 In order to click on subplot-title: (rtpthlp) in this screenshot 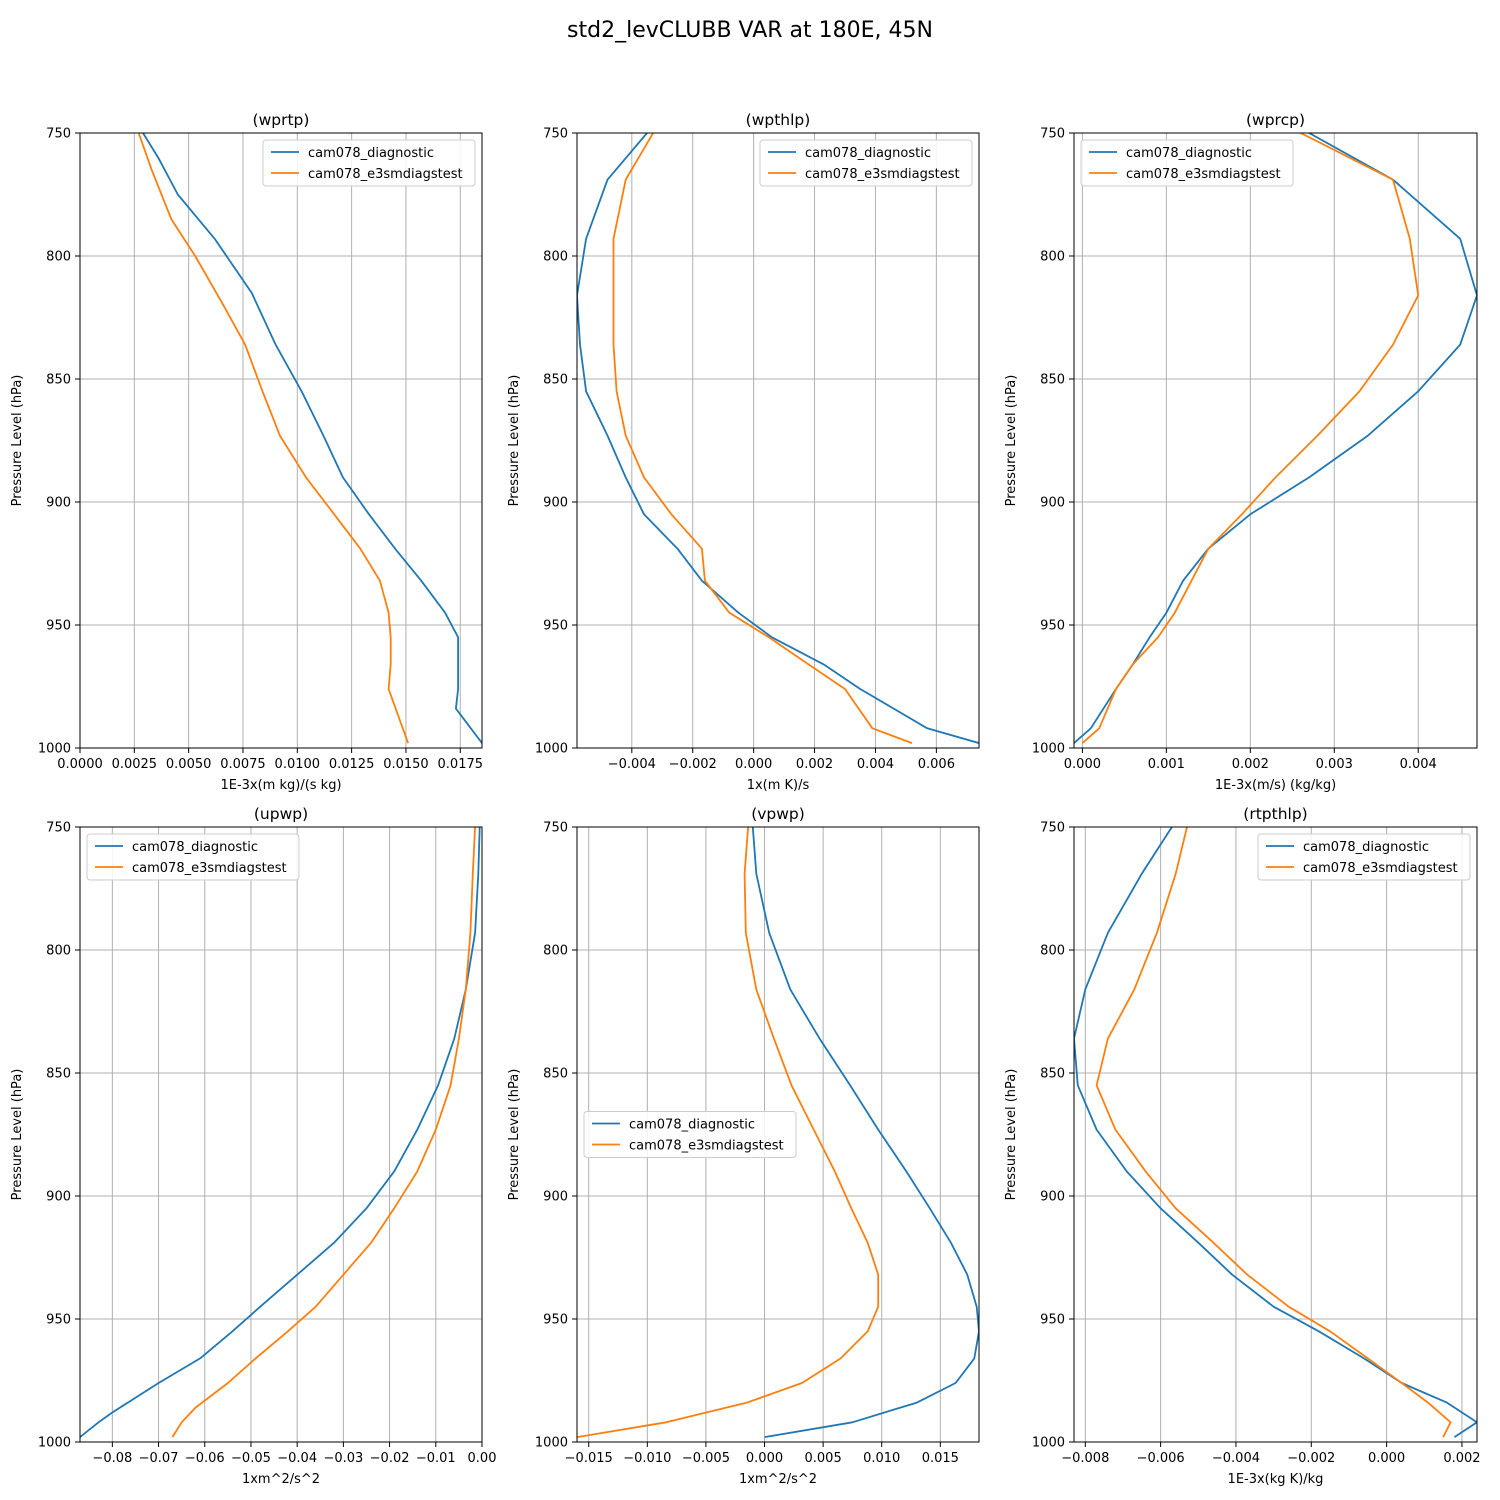, I will do `click(1275, 814)`.